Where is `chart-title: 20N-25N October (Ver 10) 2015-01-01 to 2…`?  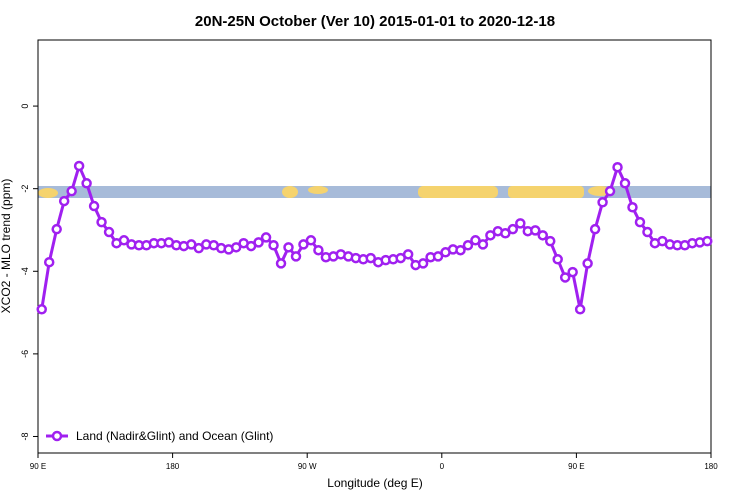 chart-title: 20N-25N October (Ver 10) 2015-01-01 to 2… is located at coordinates (375, 21).